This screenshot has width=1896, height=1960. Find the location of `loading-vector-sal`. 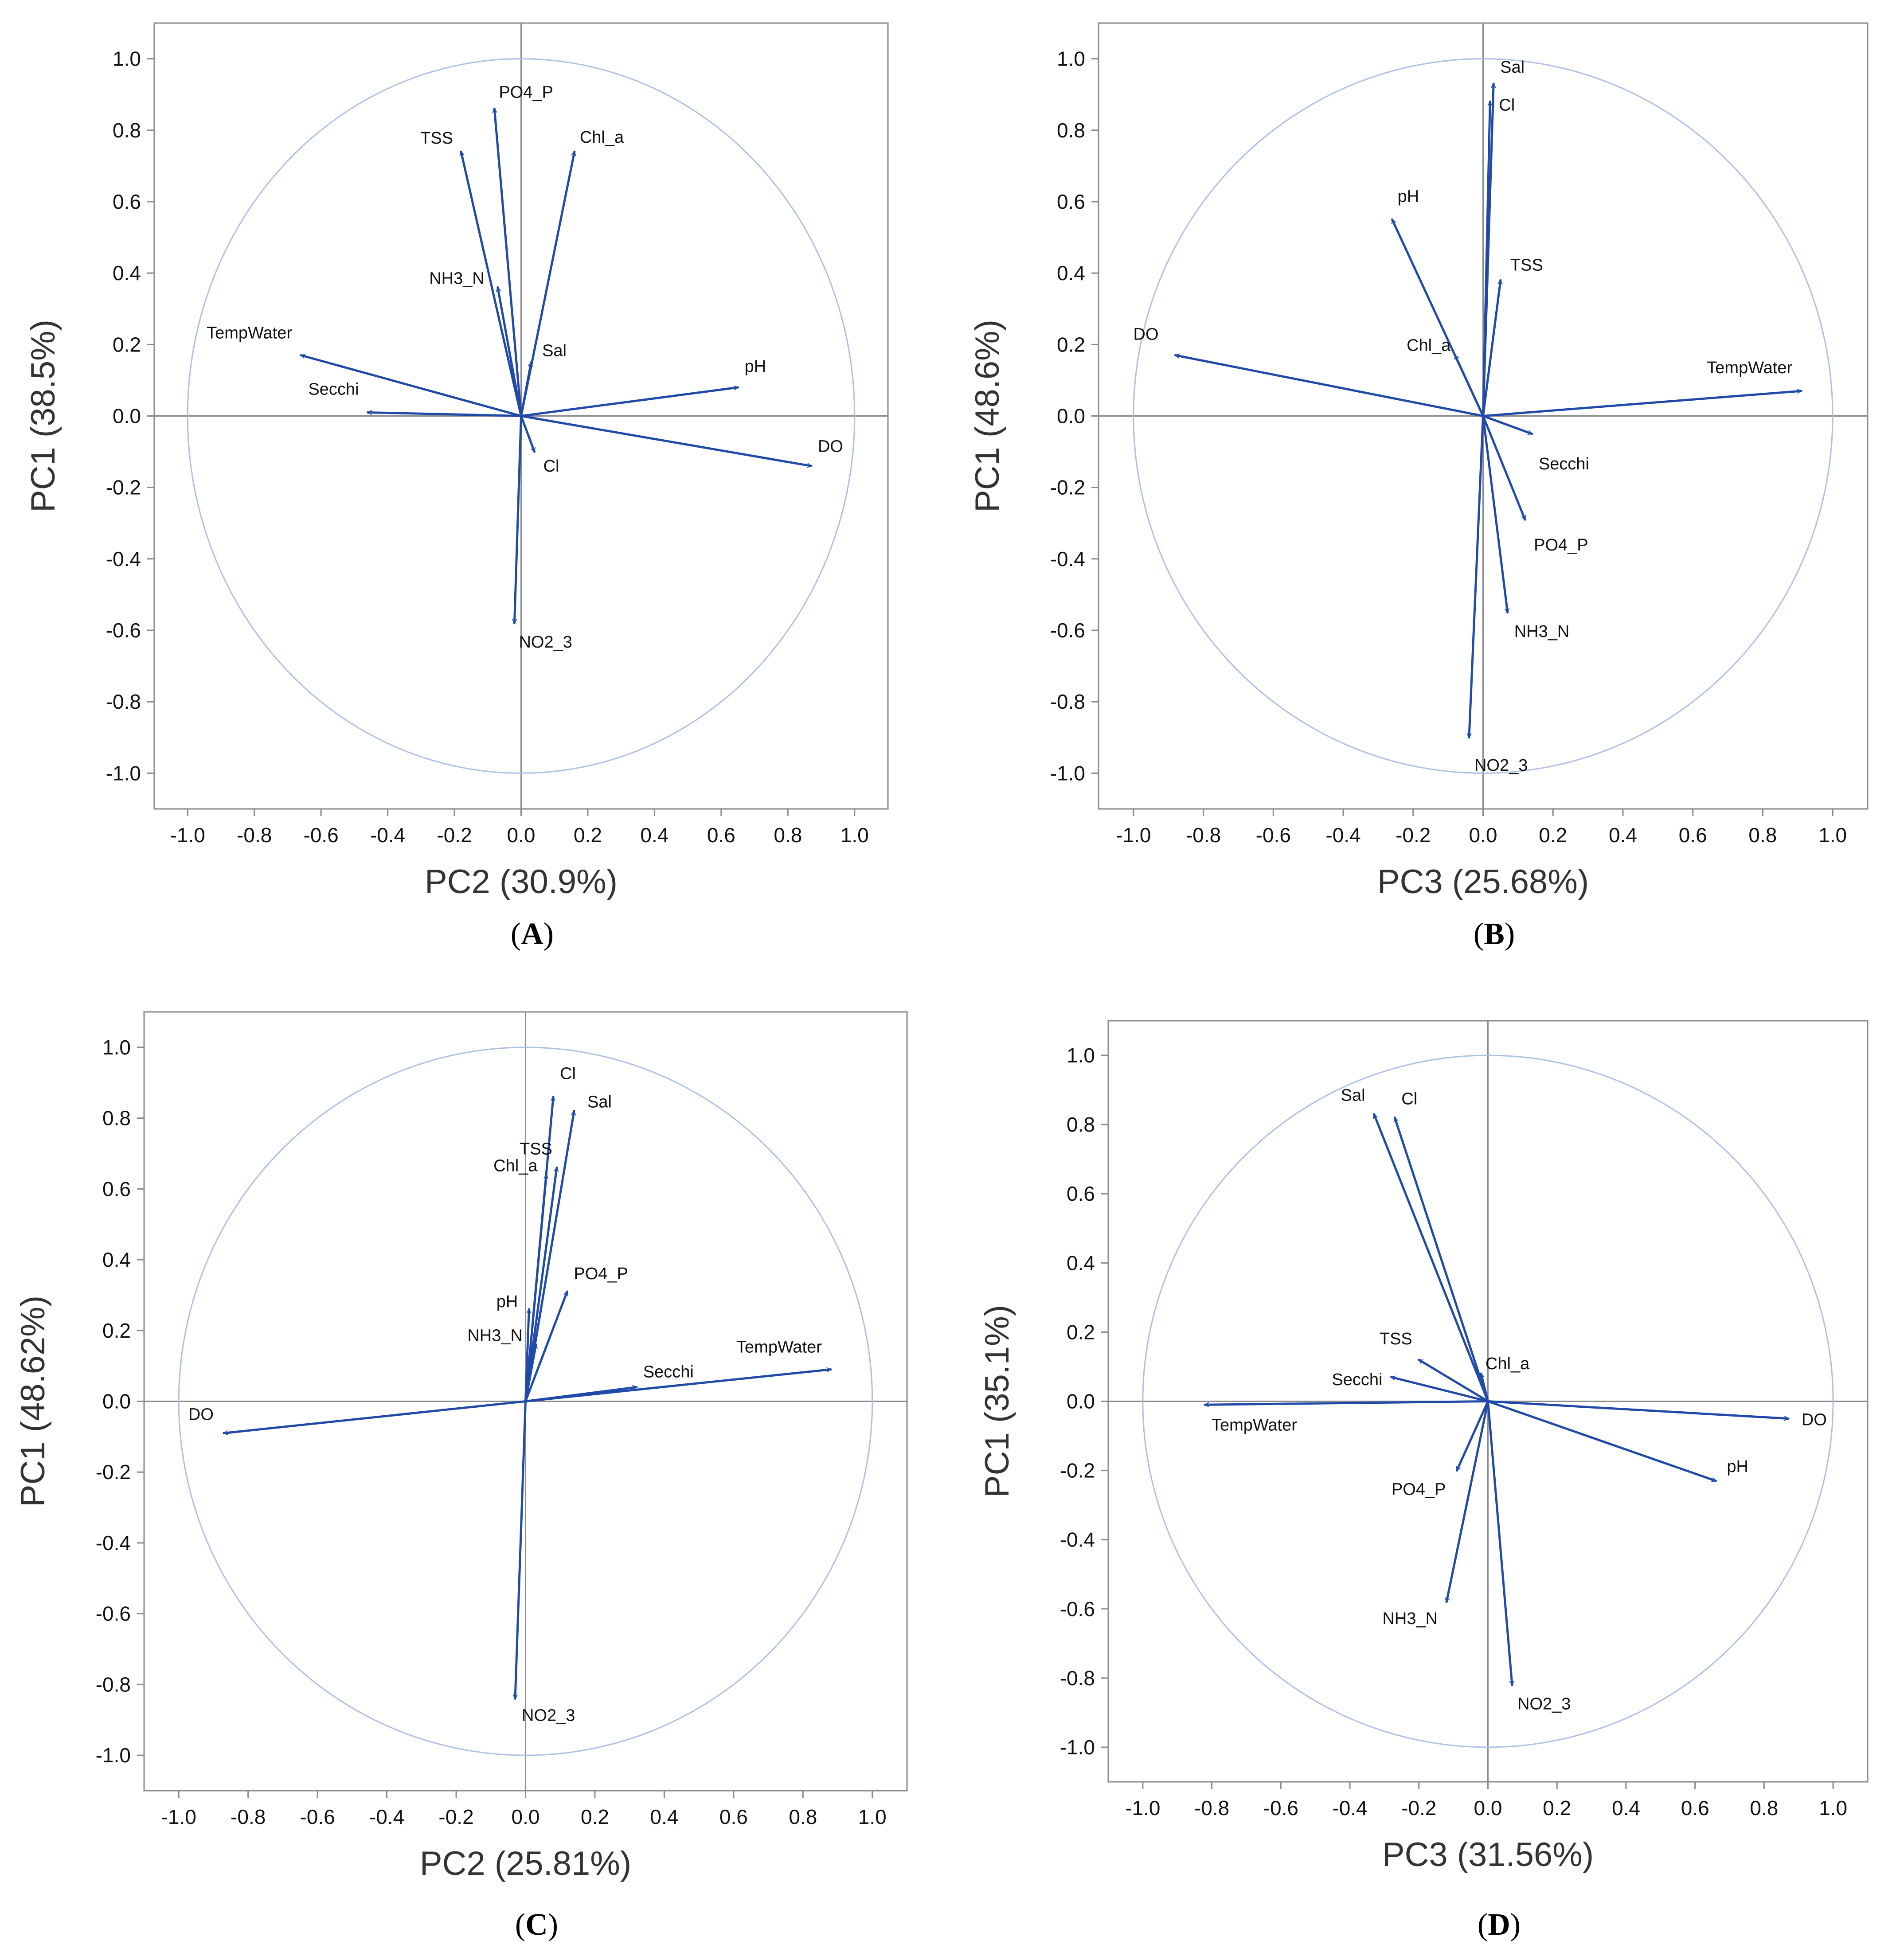

loading-vector-sal is located at coordinates (1431, 1257).